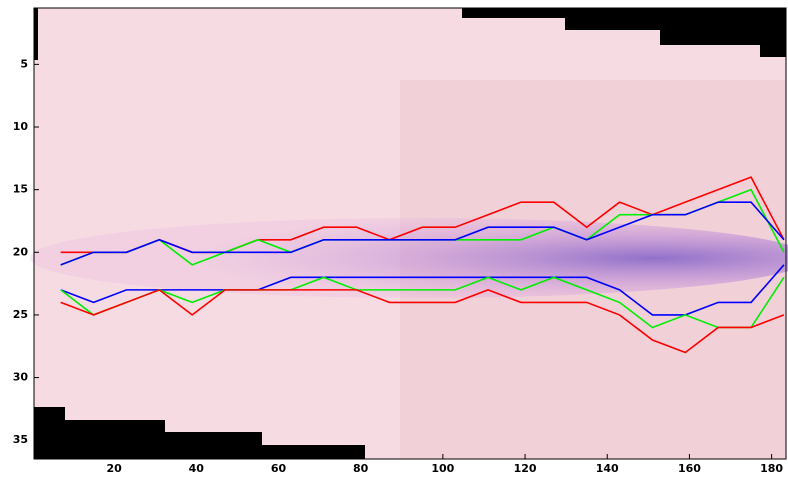  Describe the element at coordinates (689, 468) in the screenshot. I see `x-tick-label: 160` at that location.